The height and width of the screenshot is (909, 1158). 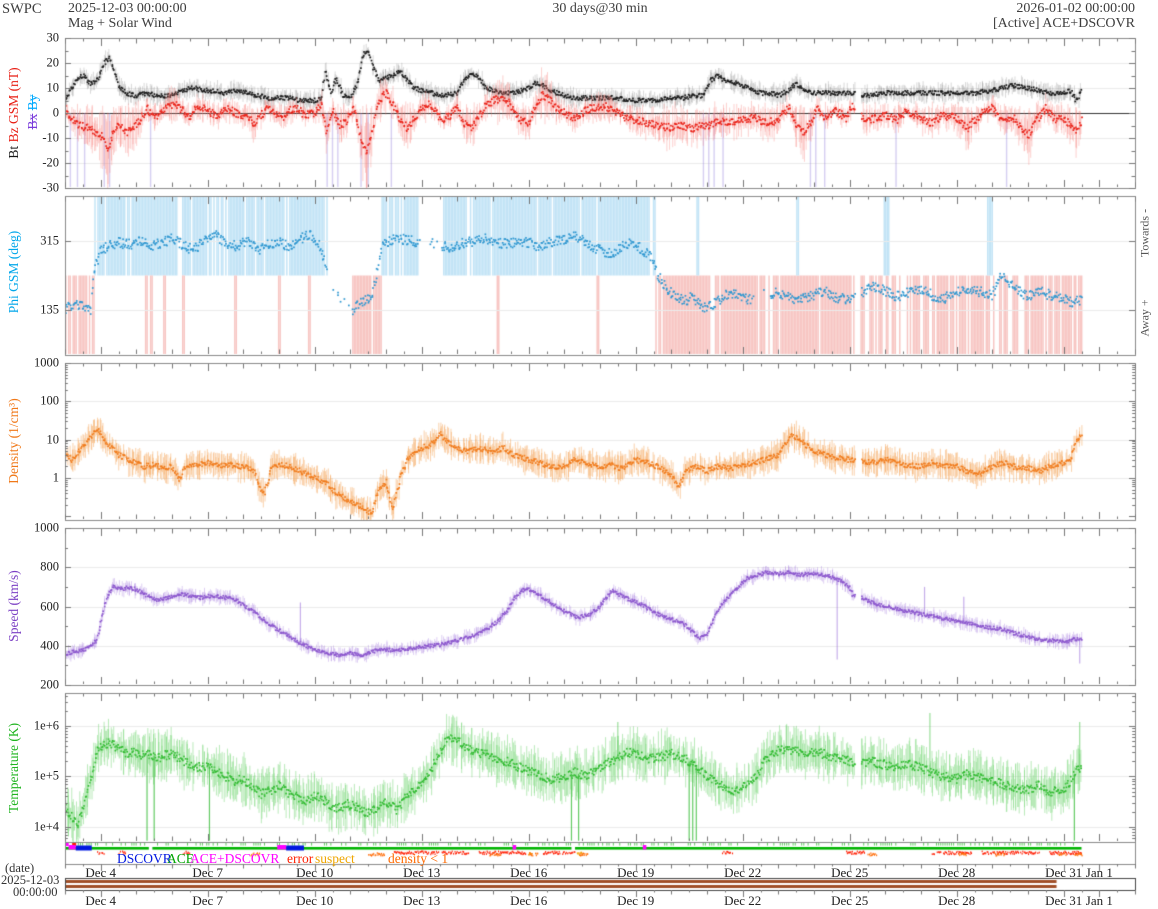 What do you see at coordinates (529, 900) in the screenshot?
I see `slider-date-tick-label: Dec 16` at bounding box center [529, 900].